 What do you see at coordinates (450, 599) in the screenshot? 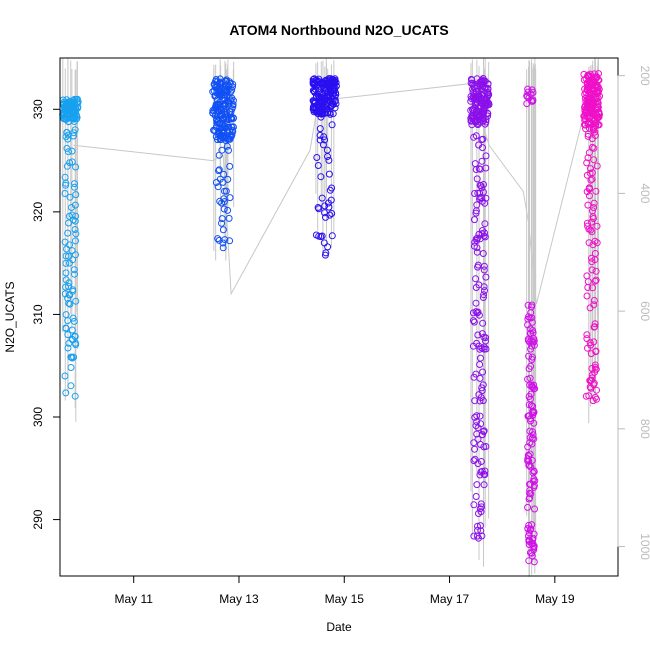
I see `x-tick-label-3: May 17` at bounding box center [450, 599].